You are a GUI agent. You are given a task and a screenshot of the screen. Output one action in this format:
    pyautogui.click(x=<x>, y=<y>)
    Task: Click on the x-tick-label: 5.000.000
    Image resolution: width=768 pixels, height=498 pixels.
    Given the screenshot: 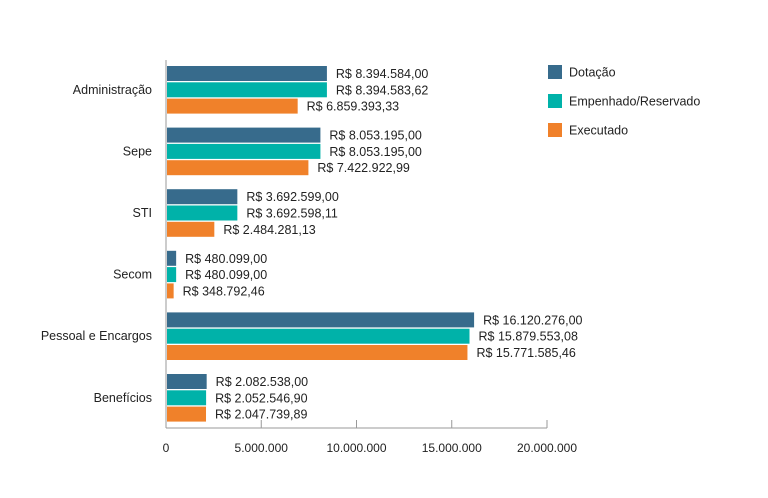 What is the action you would take?
    pyautogui.click(x=262, y=448)
    